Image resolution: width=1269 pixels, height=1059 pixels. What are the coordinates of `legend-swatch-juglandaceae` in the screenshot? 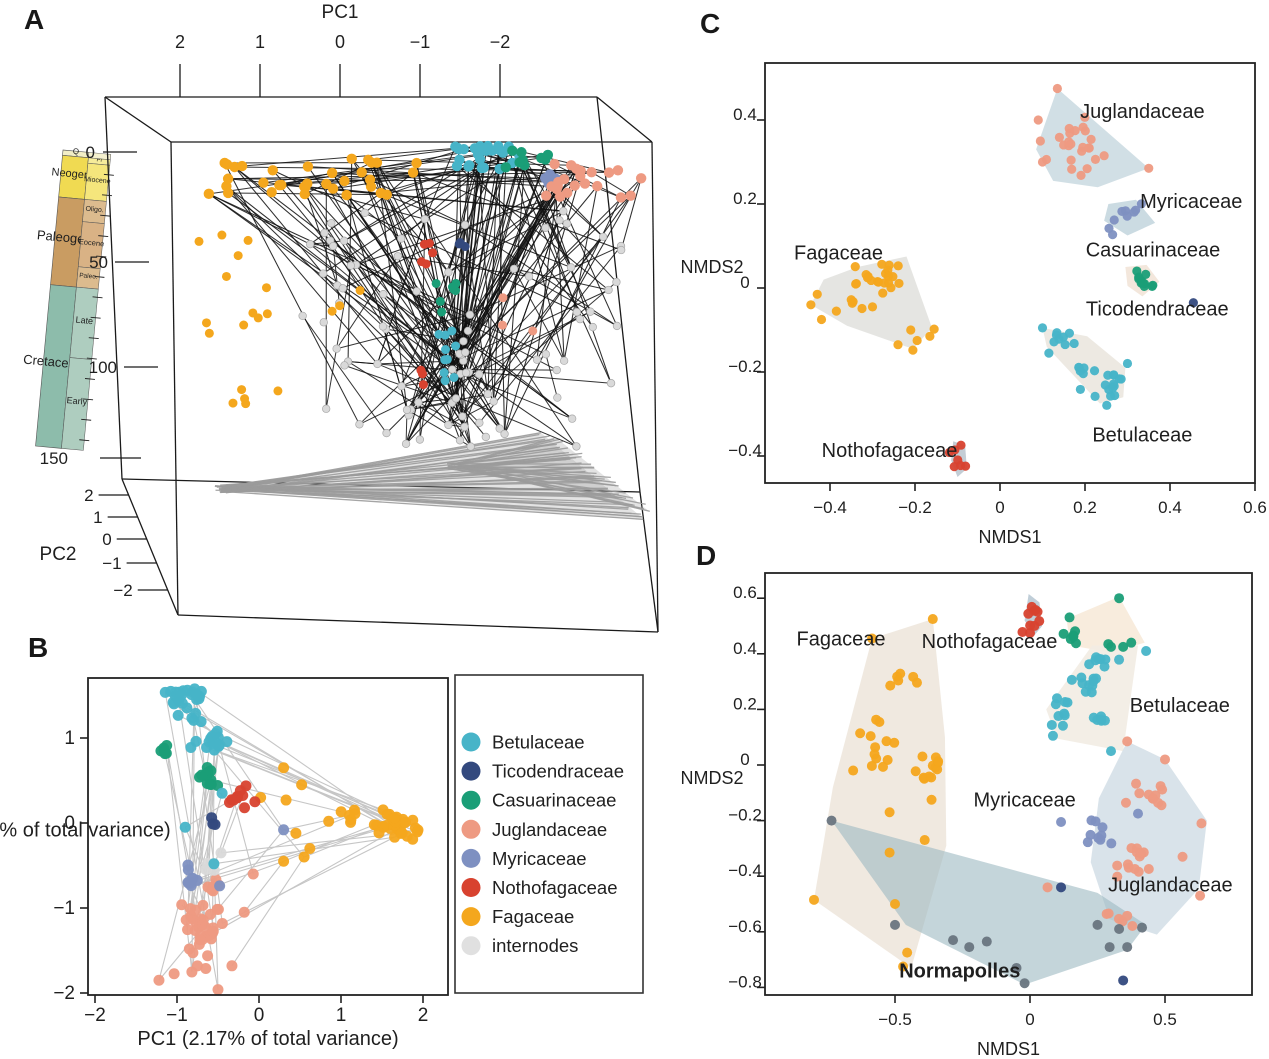 It's located at (471, 829).